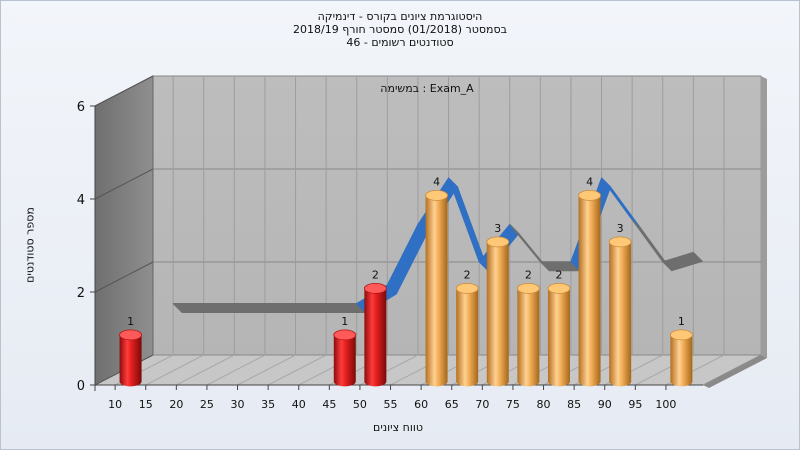  I want to click on x-tick-label: 75, so click(513, 404).